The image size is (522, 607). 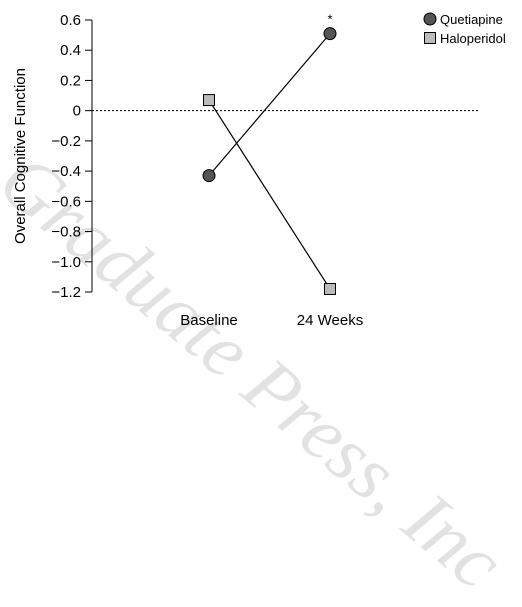 I want to click on legend-marker-quetiapine, so click(x=430, y=19).